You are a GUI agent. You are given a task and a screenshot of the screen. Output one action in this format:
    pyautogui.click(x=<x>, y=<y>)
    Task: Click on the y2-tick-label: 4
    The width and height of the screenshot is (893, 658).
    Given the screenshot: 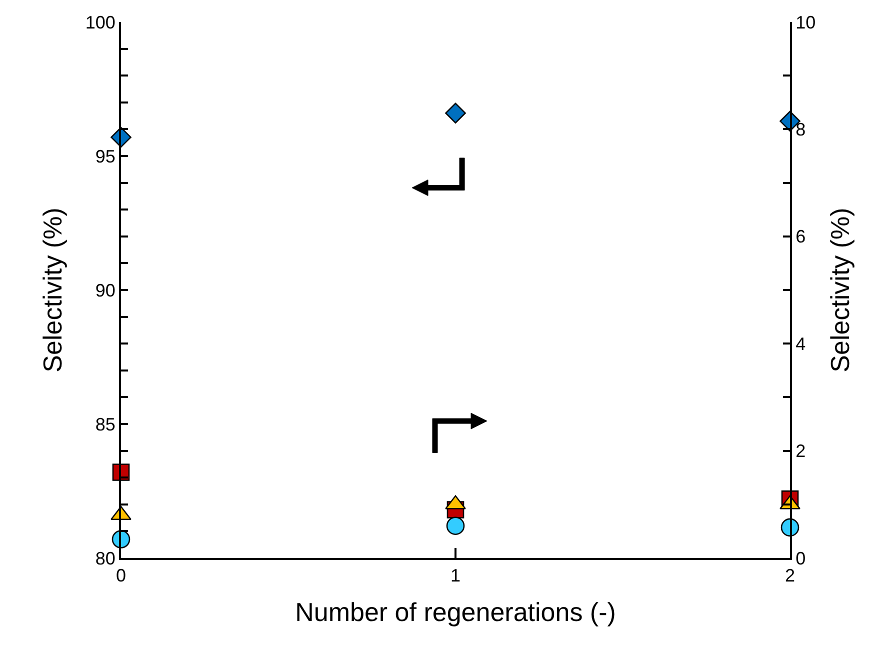 What is the action you would take?
    pyautogui.click(x=801, y=344)
    